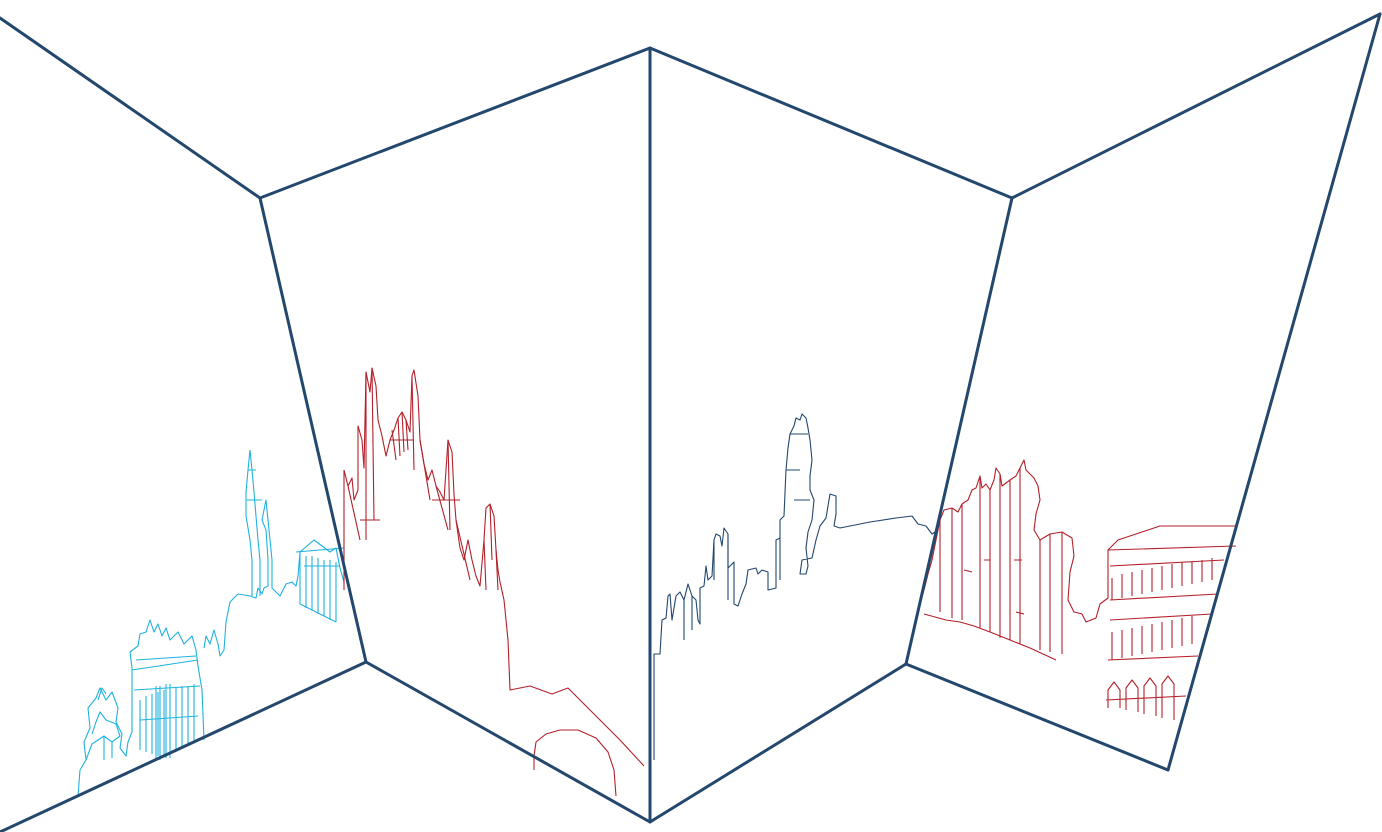 Image resolution: width=1382 pixels, height=832 pixels. I want to click on skyline-cyan, so click(211, 623).